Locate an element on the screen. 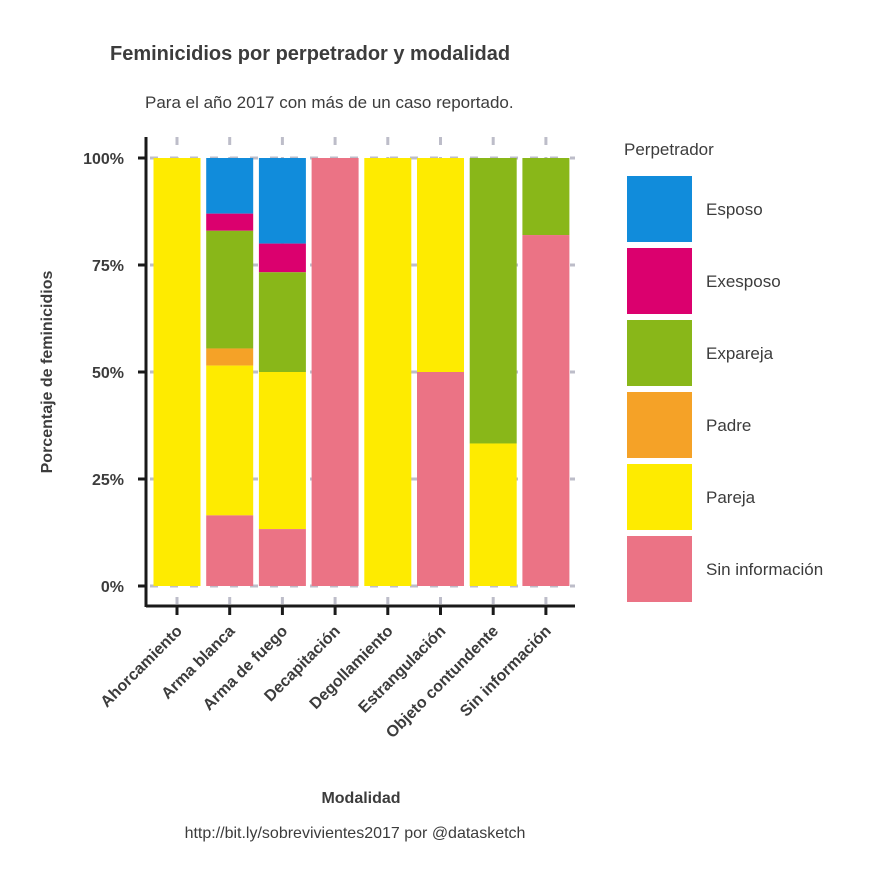 This screenshot has width=885, height=885. legend-label: Pareja is located at coordinates (731, 497).